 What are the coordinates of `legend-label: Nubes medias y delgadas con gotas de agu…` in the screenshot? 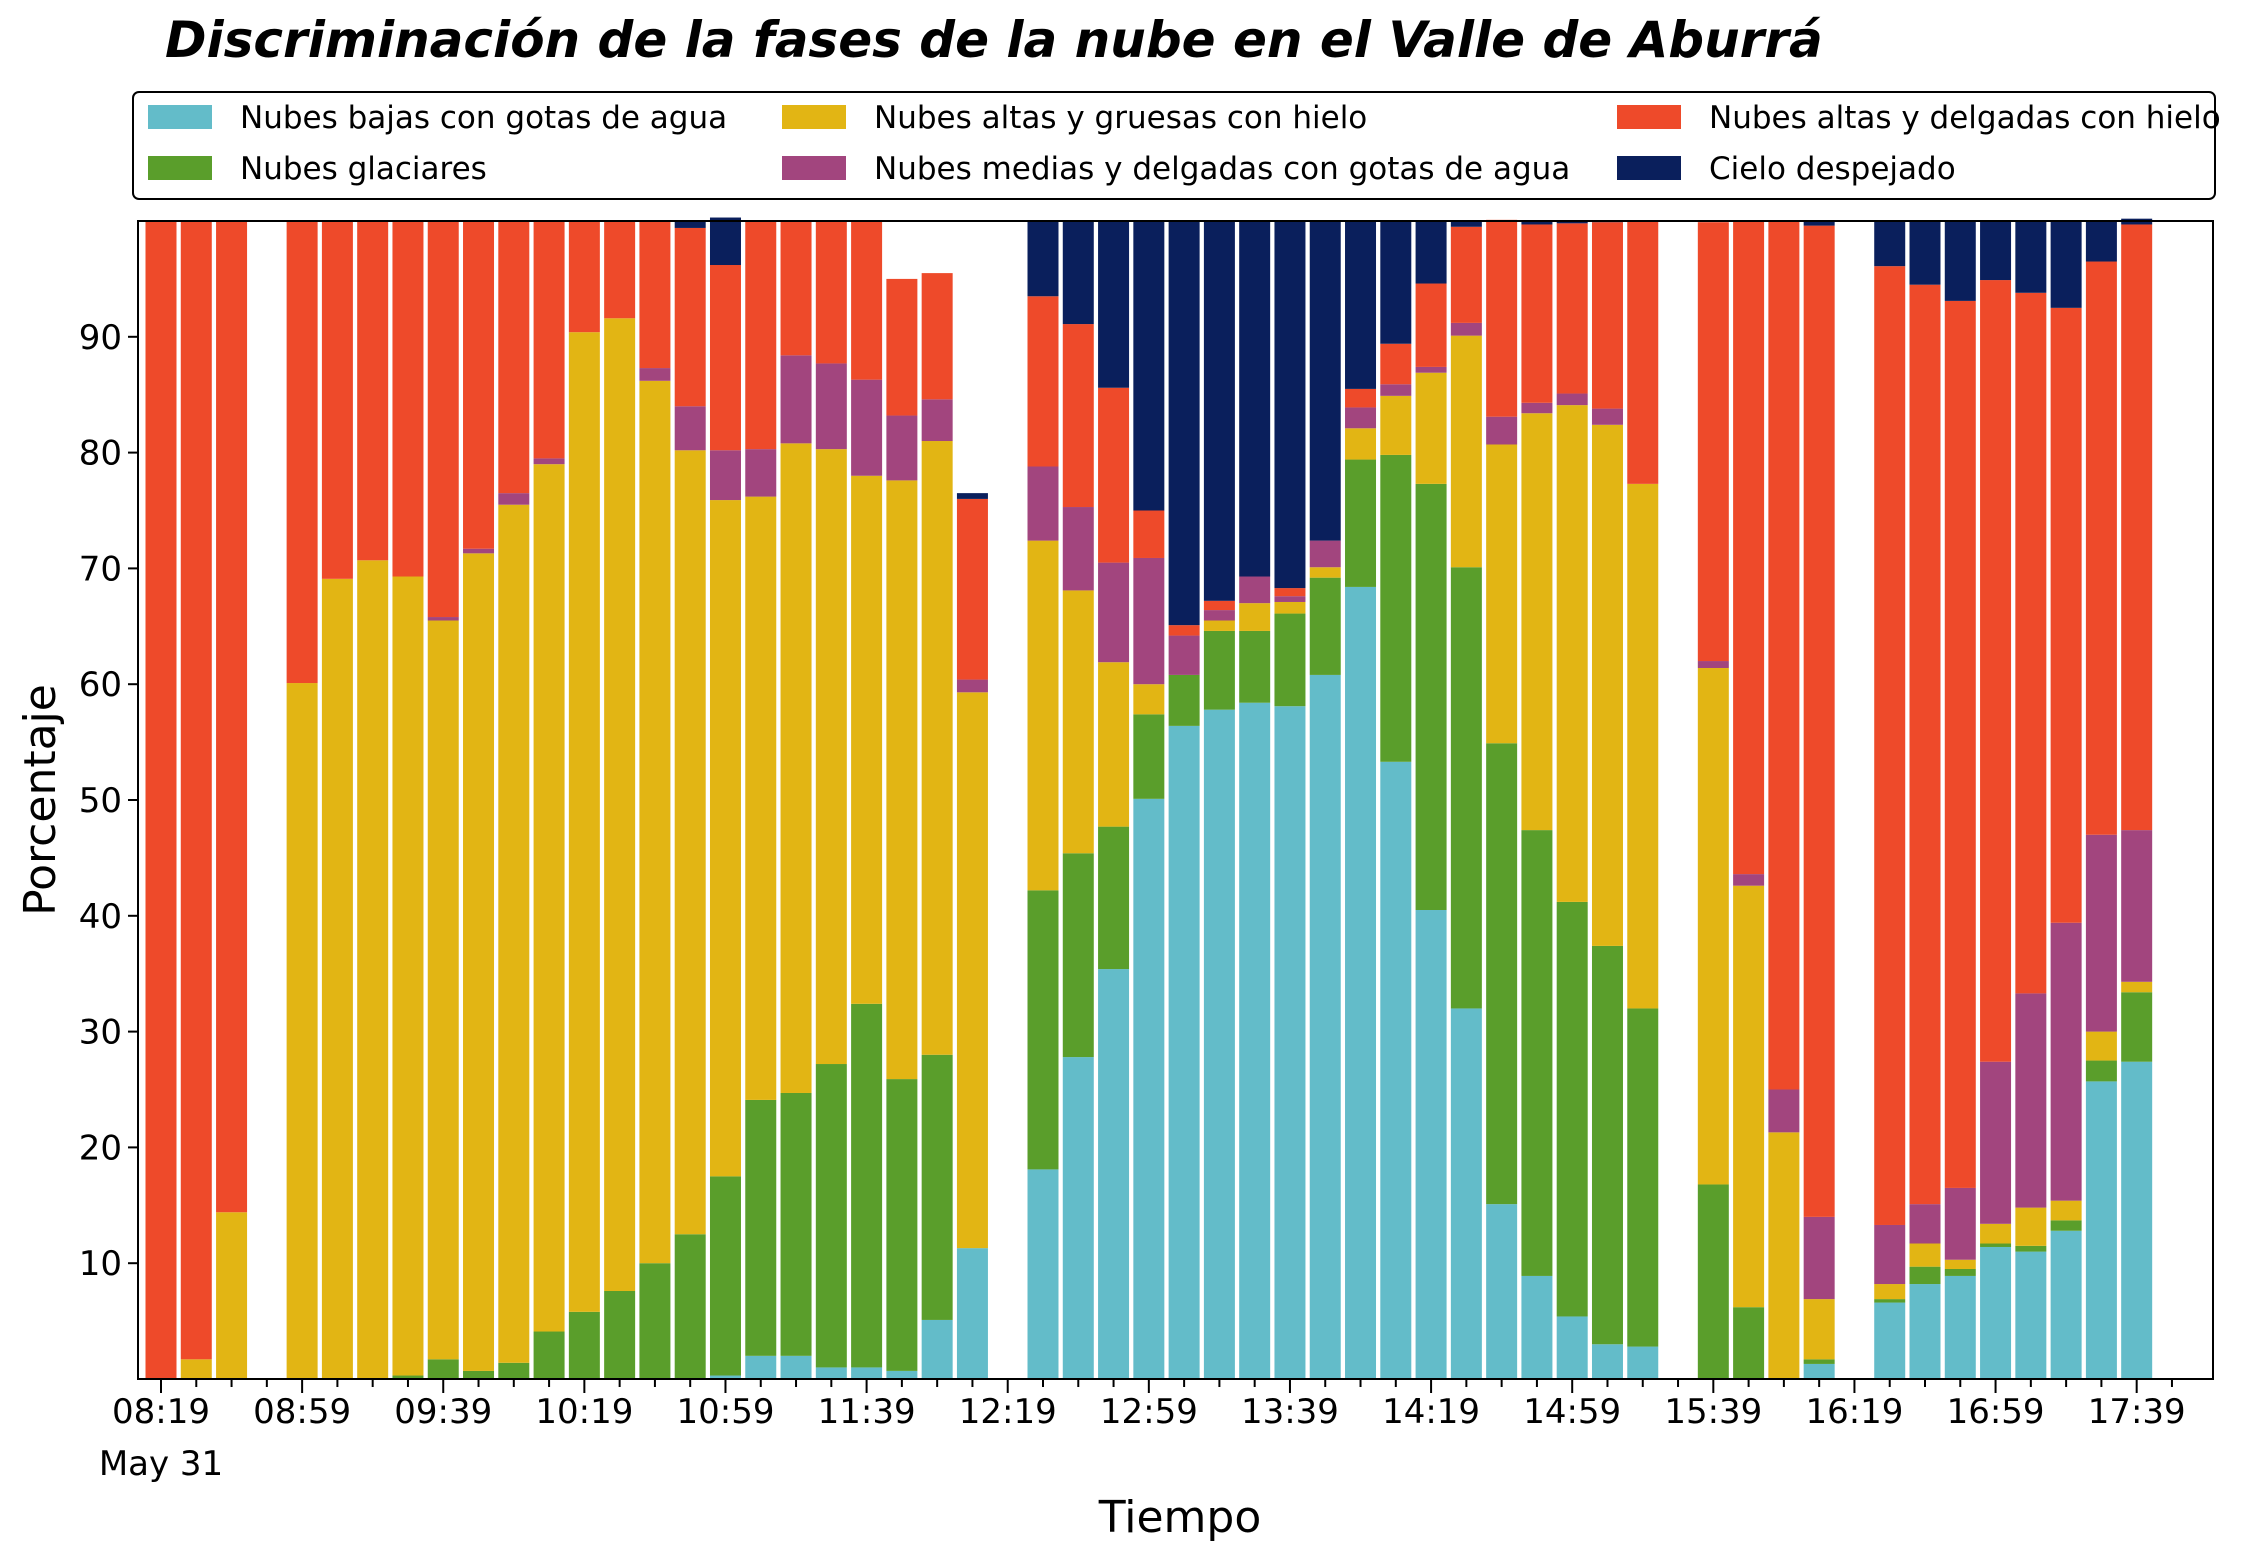 It's located at (1222, 169).